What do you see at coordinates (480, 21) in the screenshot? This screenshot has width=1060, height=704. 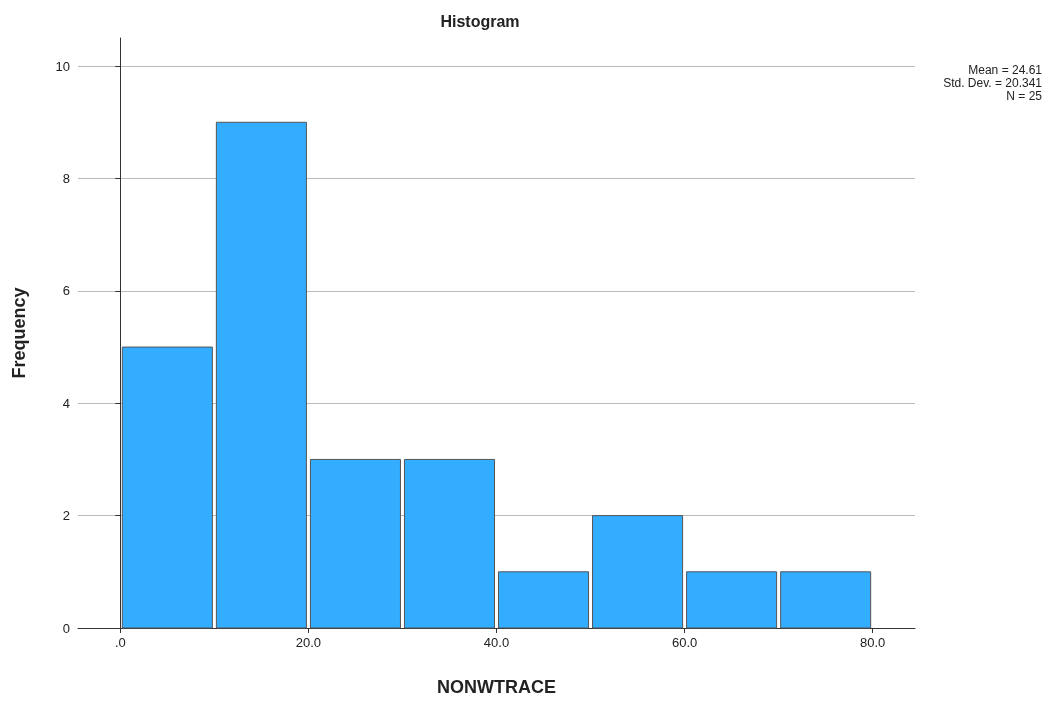 I see `chart-title: Histogram` at bounding box center [480, 21].